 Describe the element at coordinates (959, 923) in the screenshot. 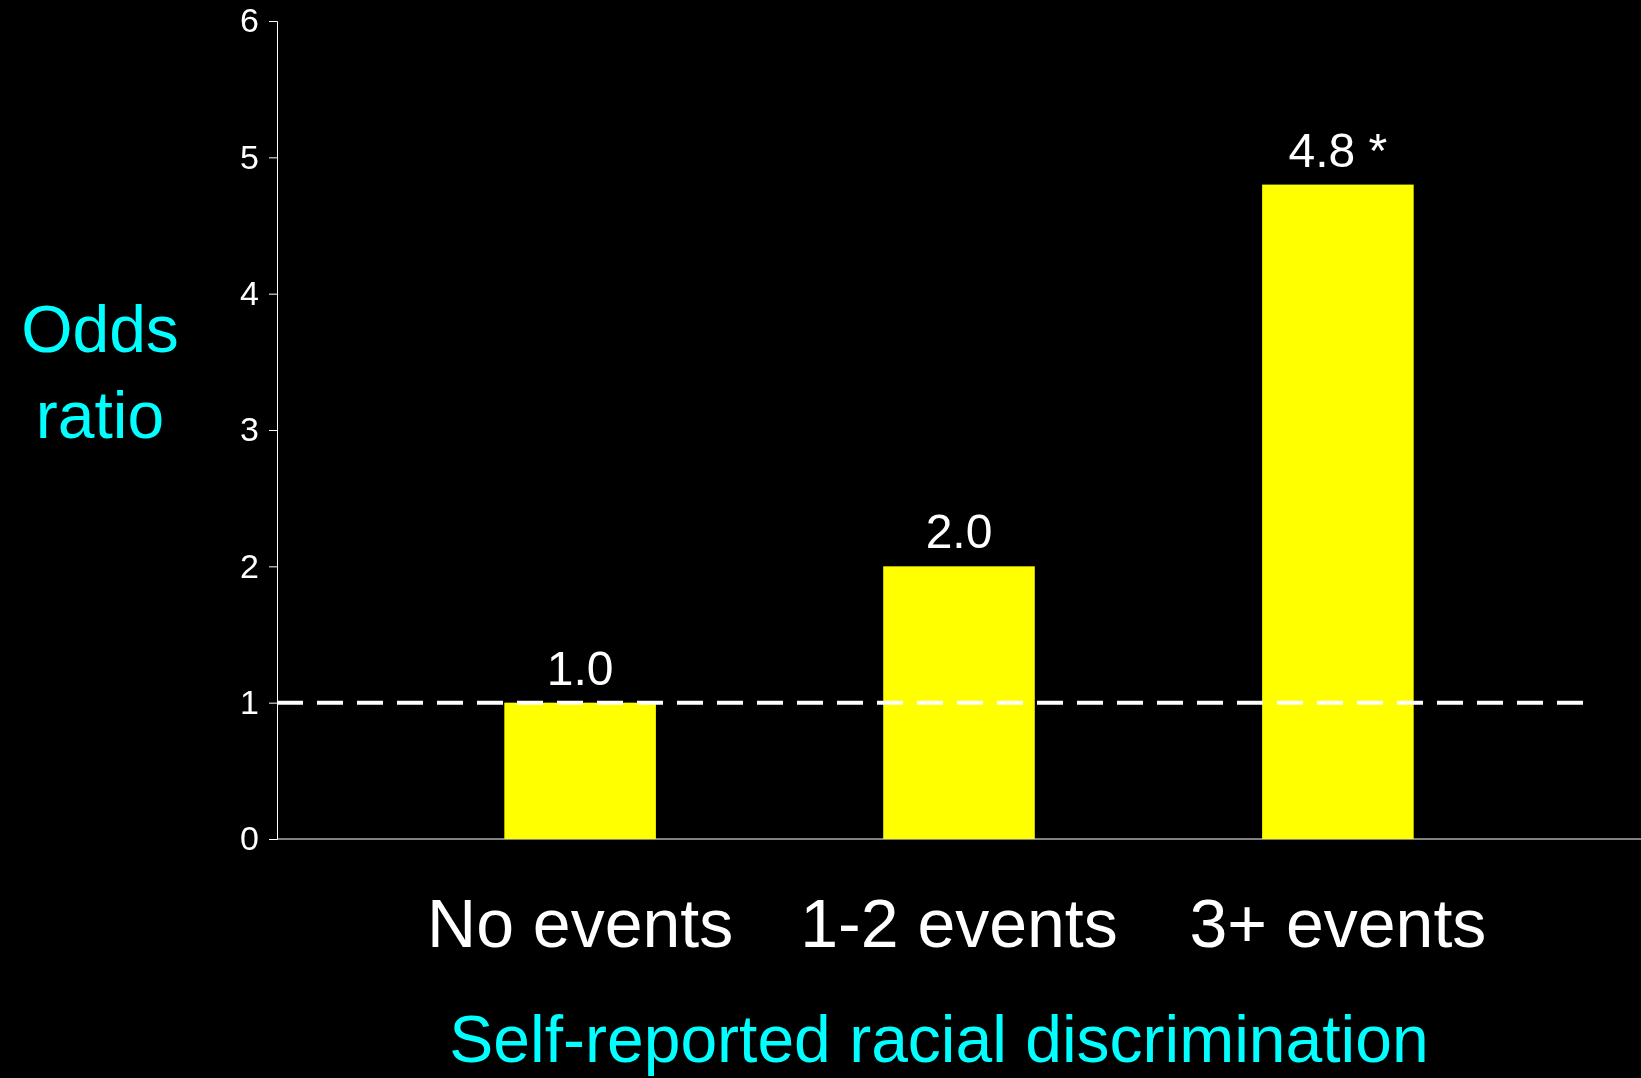

I see `x-tick-label: 1-2 events` at that location.